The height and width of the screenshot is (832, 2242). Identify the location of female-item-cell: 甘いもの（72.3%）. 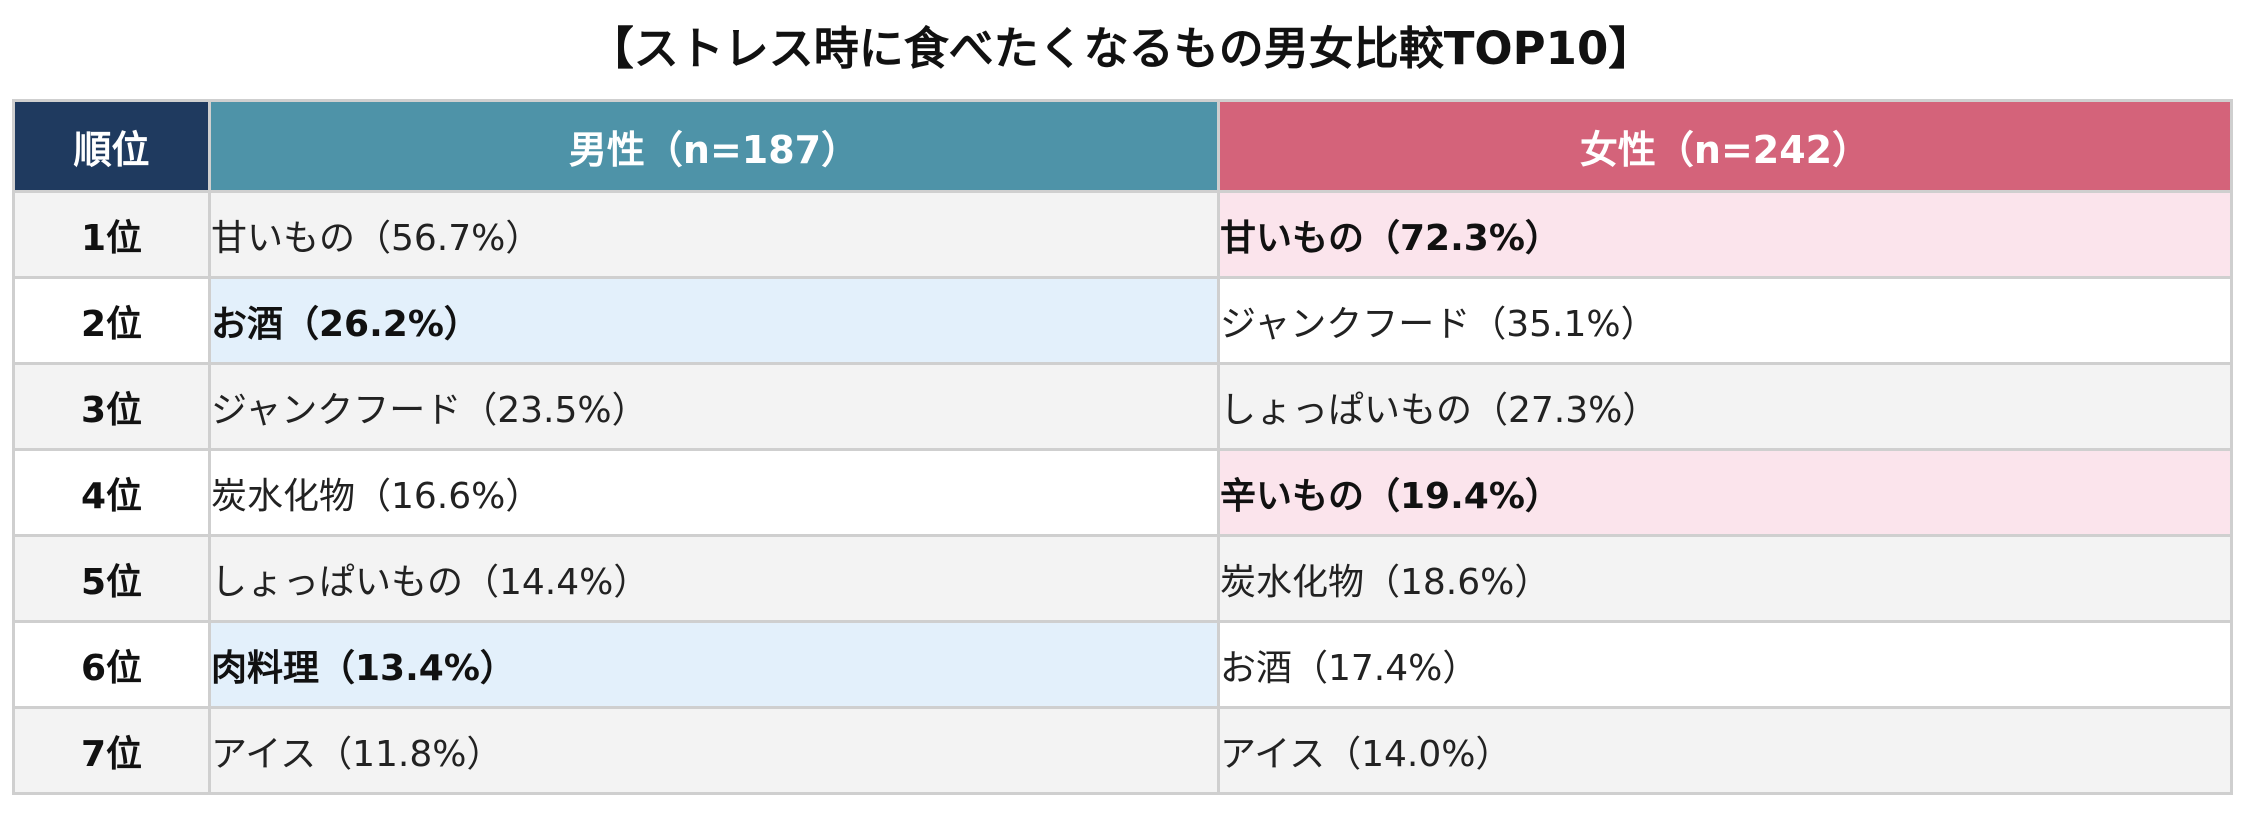
(1725, 234).